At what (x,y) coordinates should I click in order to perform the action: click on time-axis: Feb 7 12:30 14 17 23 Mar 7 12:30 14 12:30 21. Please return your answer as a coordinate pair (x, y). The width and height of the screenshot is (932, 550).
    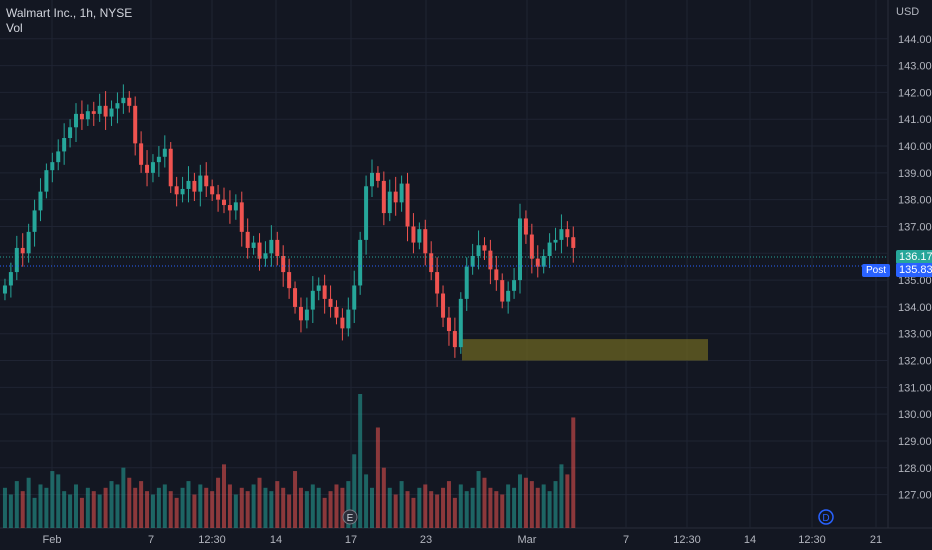
    Looking at the image, I should click on (463, 540).